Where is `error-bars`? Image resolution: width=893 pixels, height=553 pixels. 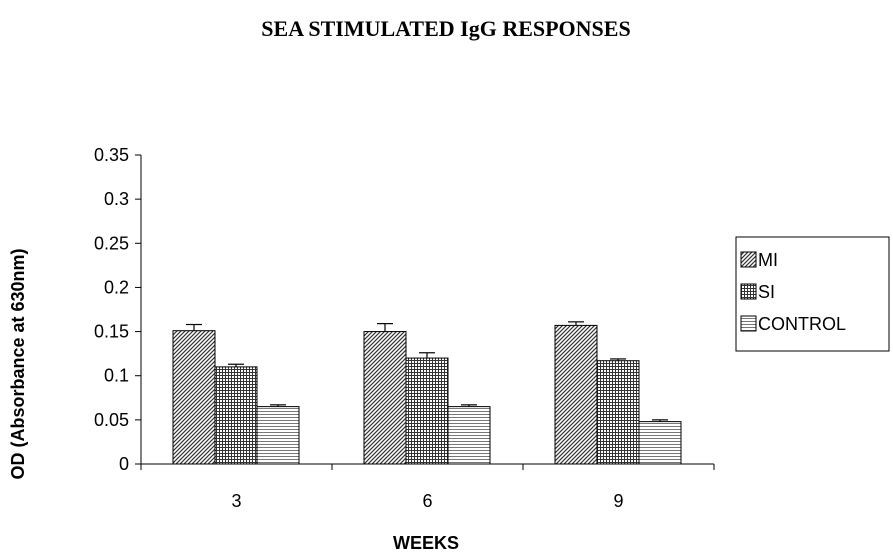
error-bars is located at coordinates (427, 371).